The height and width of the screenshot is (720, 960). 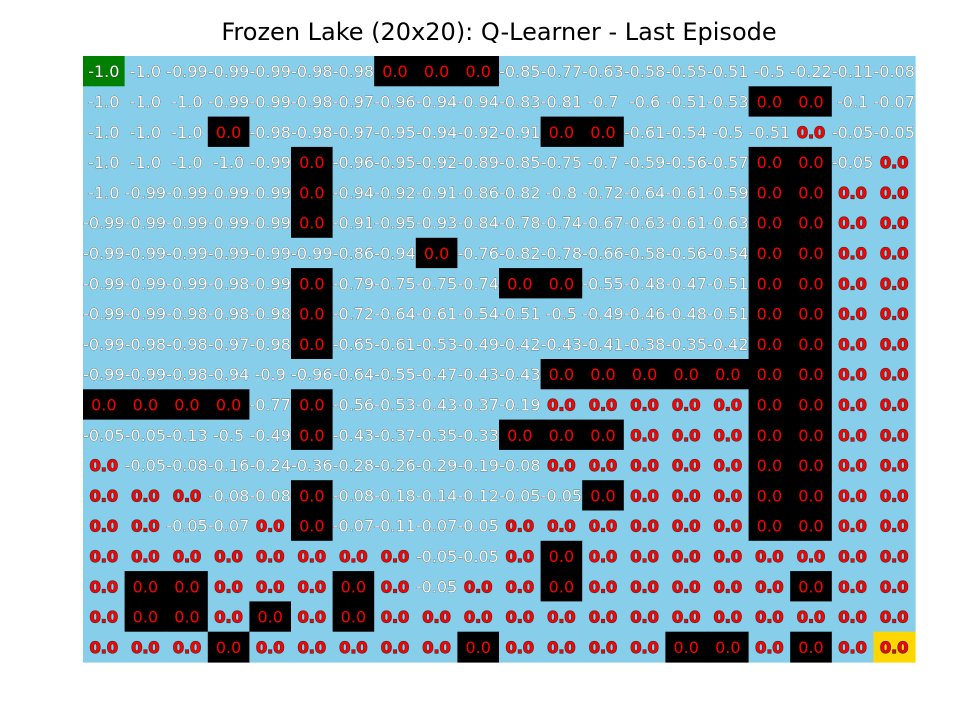 I want to click on cell-value-label: -0.07, so click(x=228, y=526).